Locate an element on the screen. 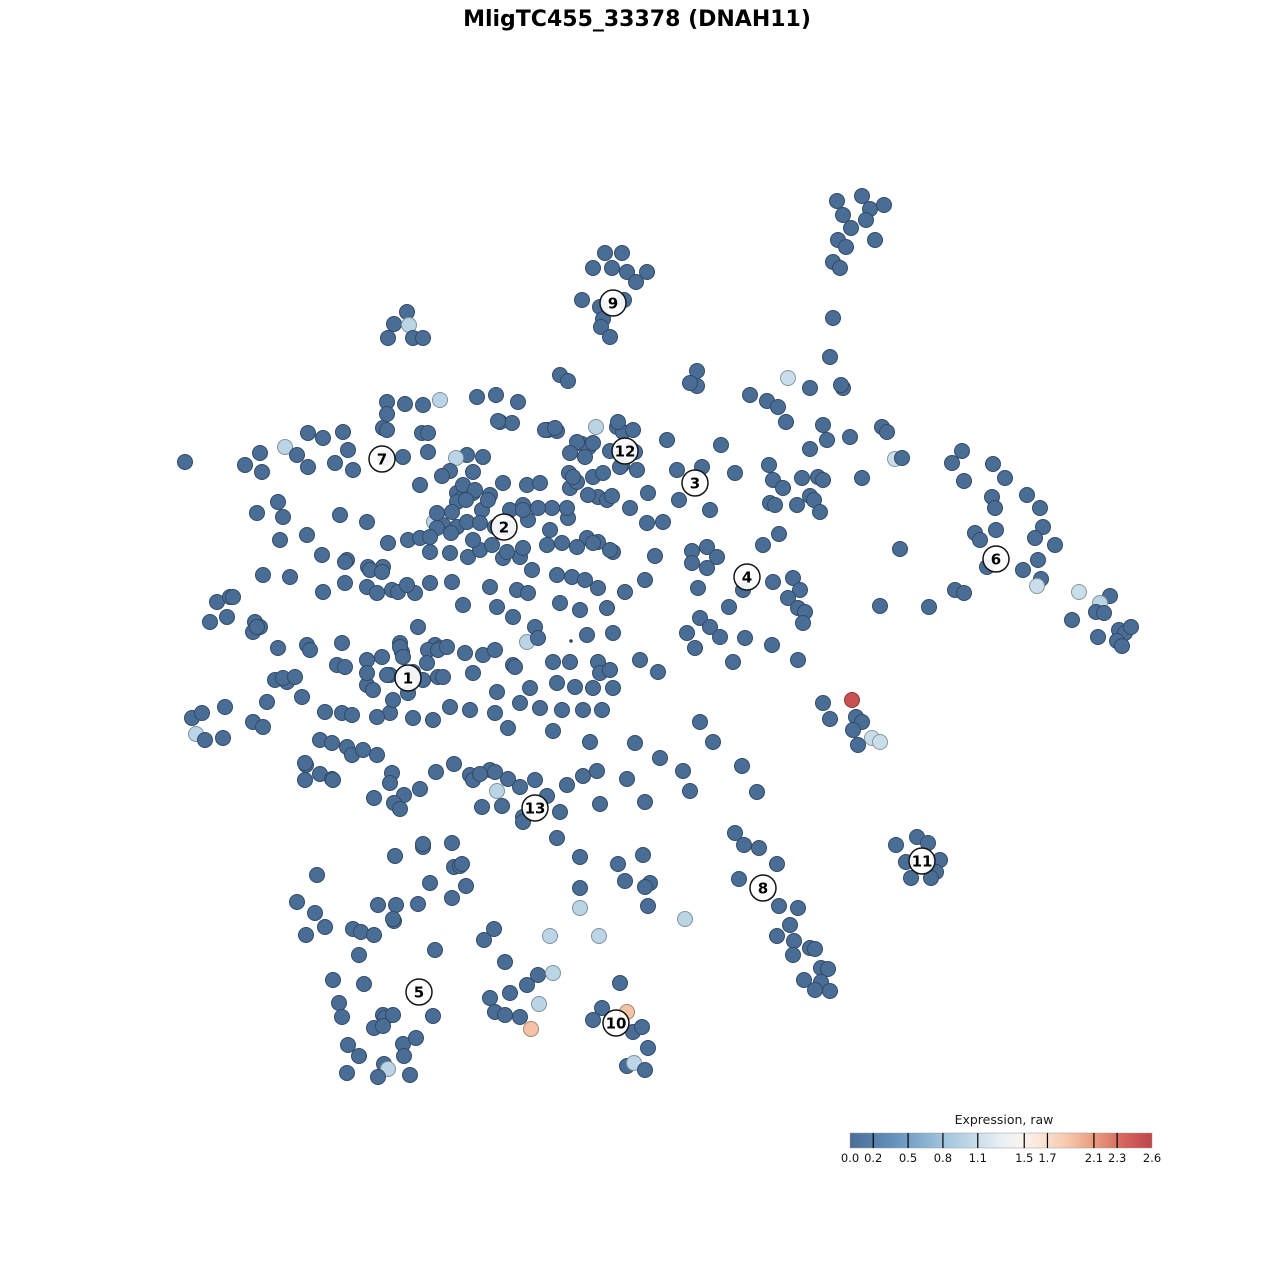 The height and width of the screenshot is (1280, 1280). legend-ticks is located at coordinates (995, 1140).